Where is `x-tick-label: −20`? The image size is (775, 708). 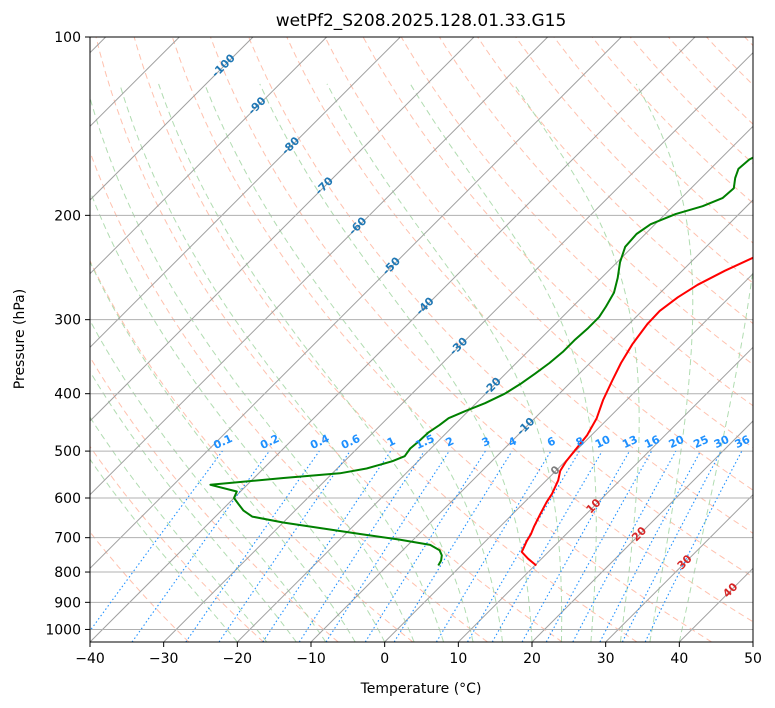
x-tick-label: −20 is located at coordinates (238, 659).